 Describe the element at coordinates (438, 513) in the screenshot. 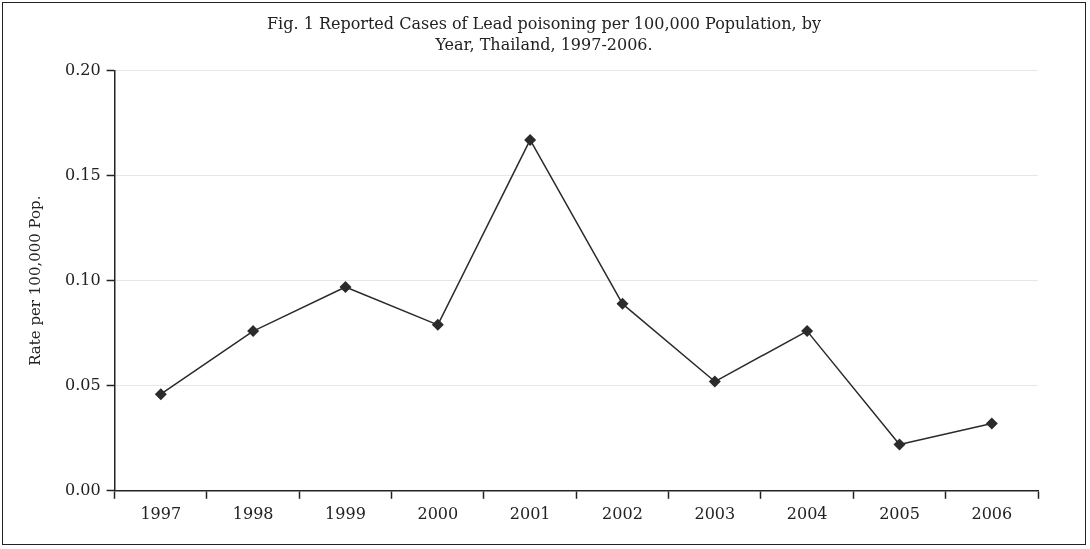

I see `x-tick-label: 2000` at that location.